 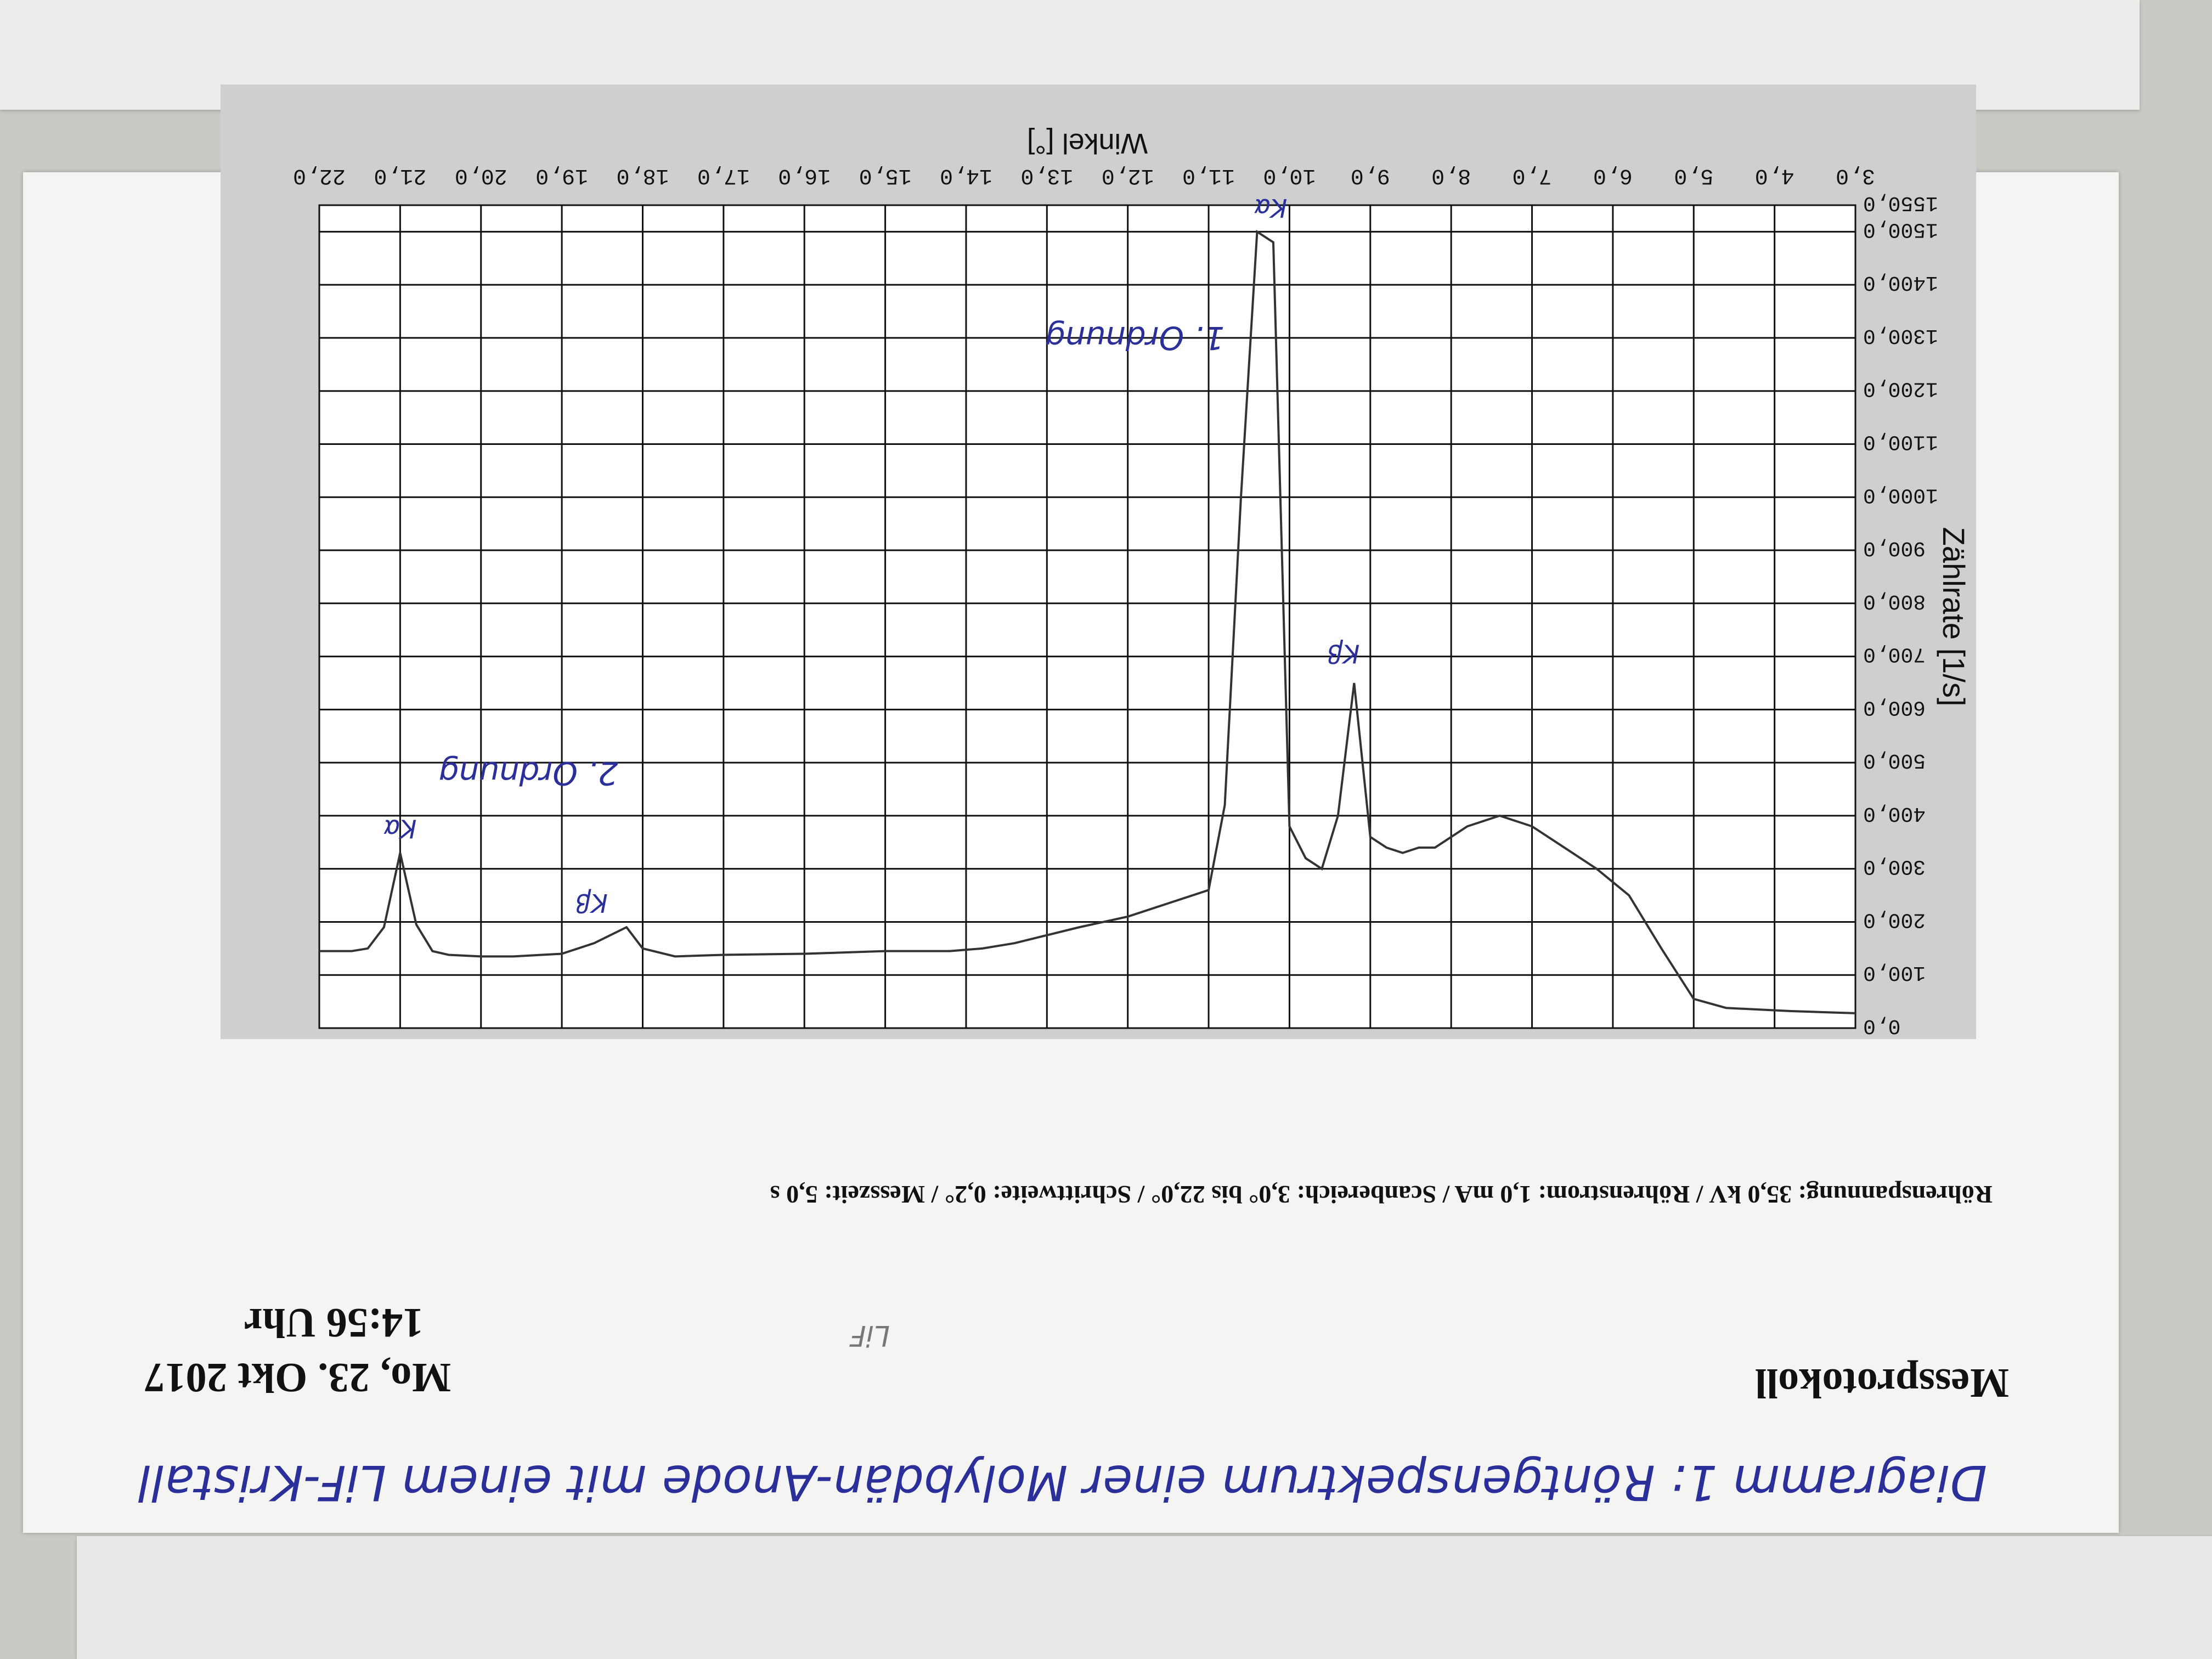 I want to click on x-tick-label: 7,0, so click(x=1532, y=176).